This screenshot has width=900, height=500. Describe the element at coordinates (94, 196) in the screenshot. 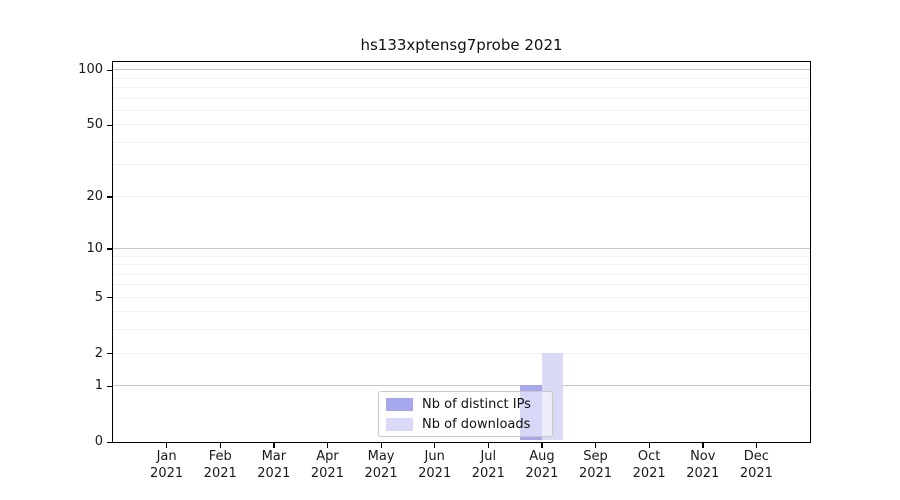

I see `y-tick-label: 20` at that location.